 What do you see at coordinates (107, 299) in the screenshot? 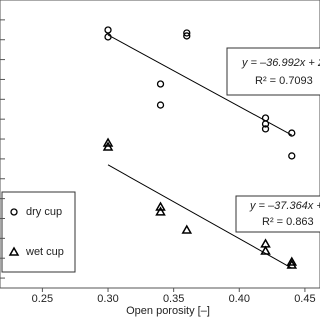
I see `x-tick-label: 0.30` at bounding box center [107, 299].